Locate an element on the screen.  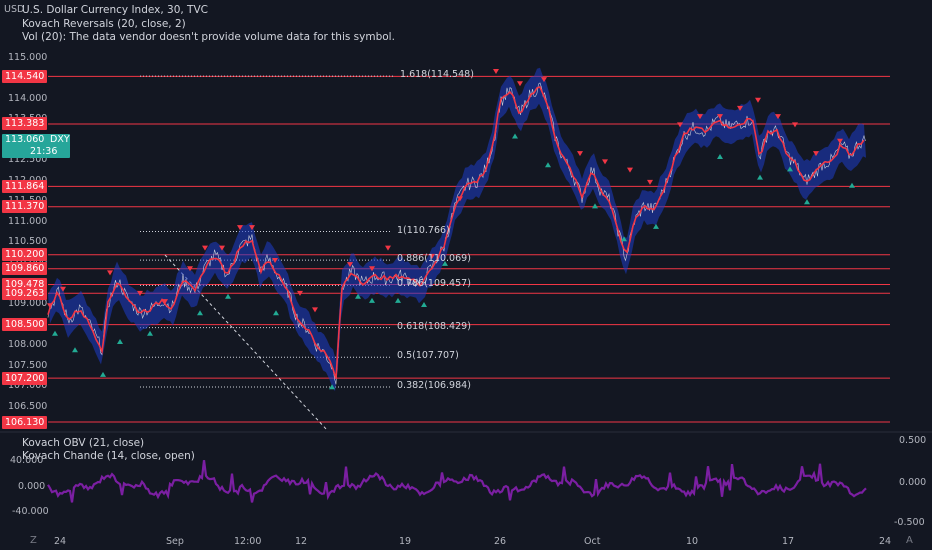
fib-level-label: 0.786(109.457) is located at coordinates (434, 284).